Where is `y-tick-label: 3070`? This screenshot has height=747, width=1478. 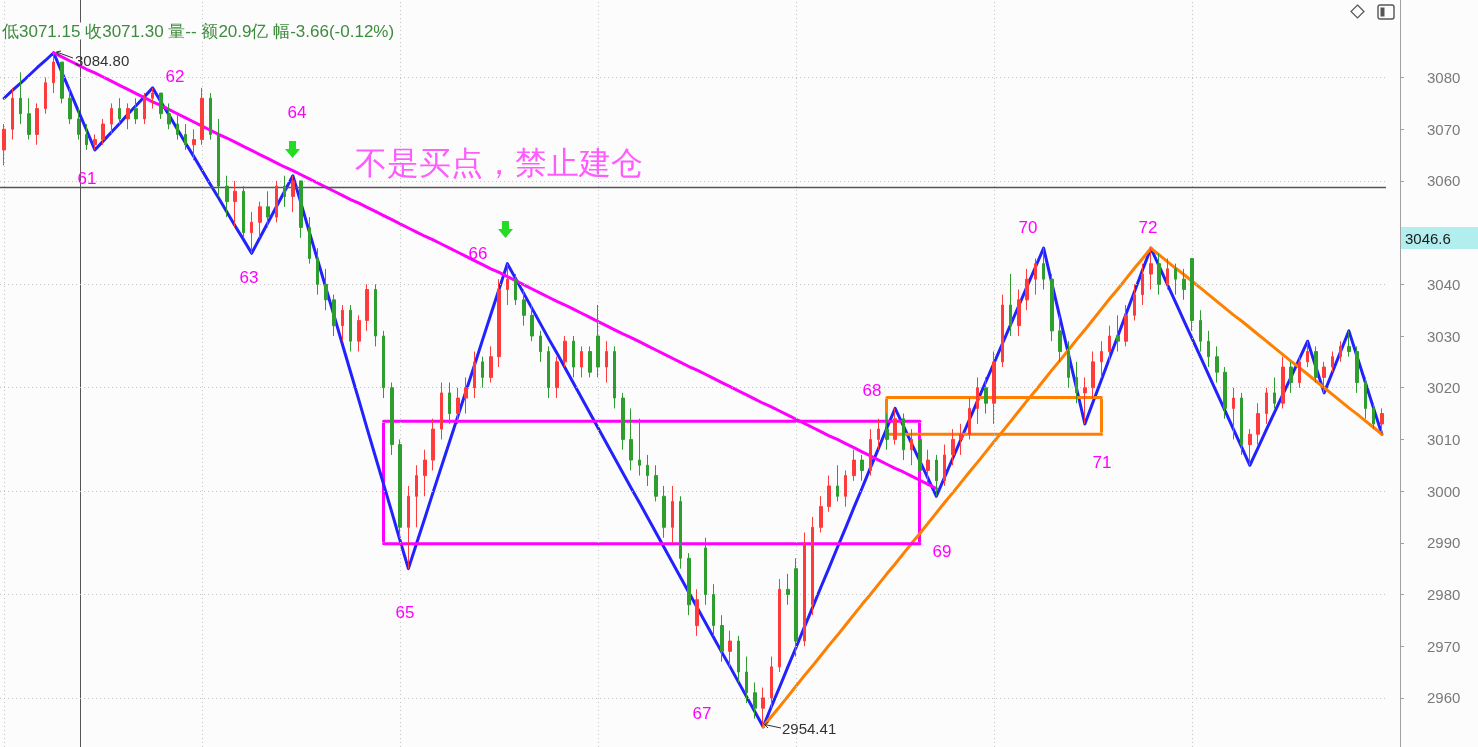 y-tick-label: 3070 is located at coordinates (1444, 129).